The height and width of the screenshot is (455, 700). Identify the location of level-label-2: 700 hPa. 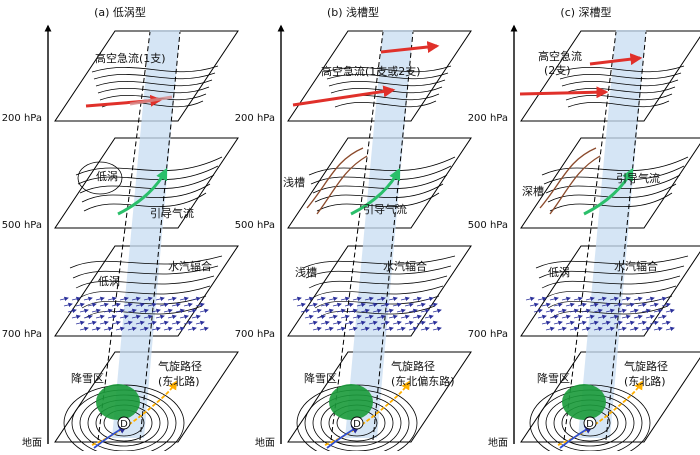
(22, 334).